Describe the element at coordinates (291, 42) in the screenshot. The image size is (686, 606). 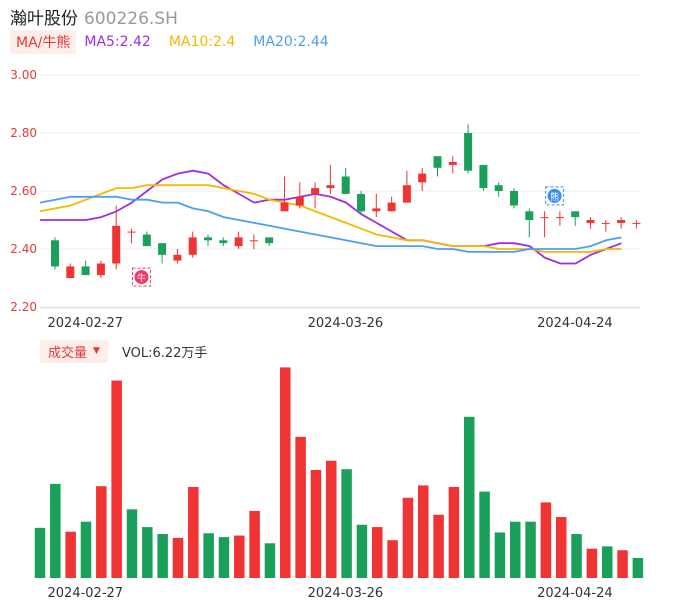
I see `ma20-value: MA20:2.44` at that location.